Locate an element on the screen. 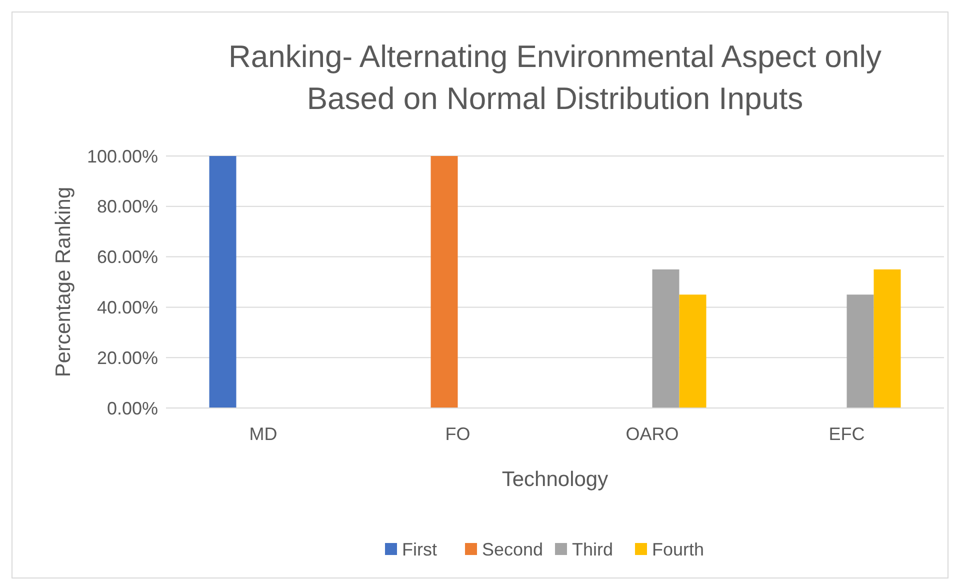 The image size is (960, 586). legend-label: Third is located at coordinates (593, 549).